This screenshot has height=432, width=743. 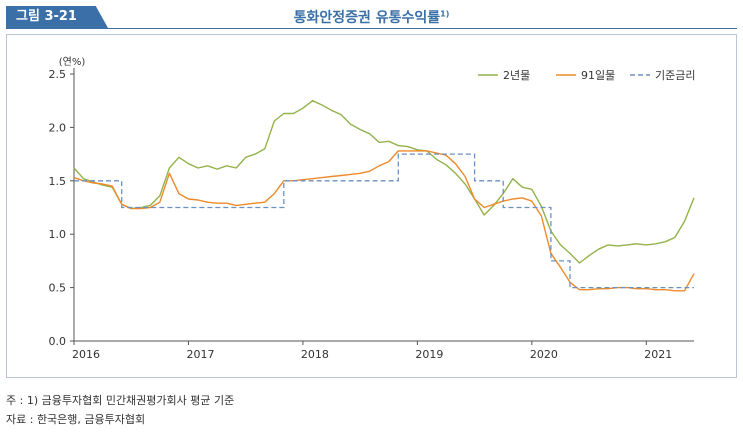 I want to click on chart-title-text: 통화안정증권 유통수익률, so click(x=367, y=18).